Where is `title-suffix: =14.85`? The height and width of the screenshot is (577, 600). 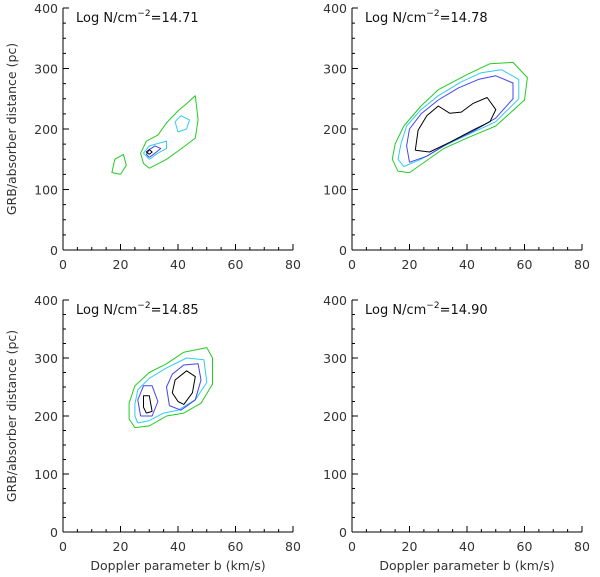 title-suffix: =14.85 is located at coordinates (175, 310).